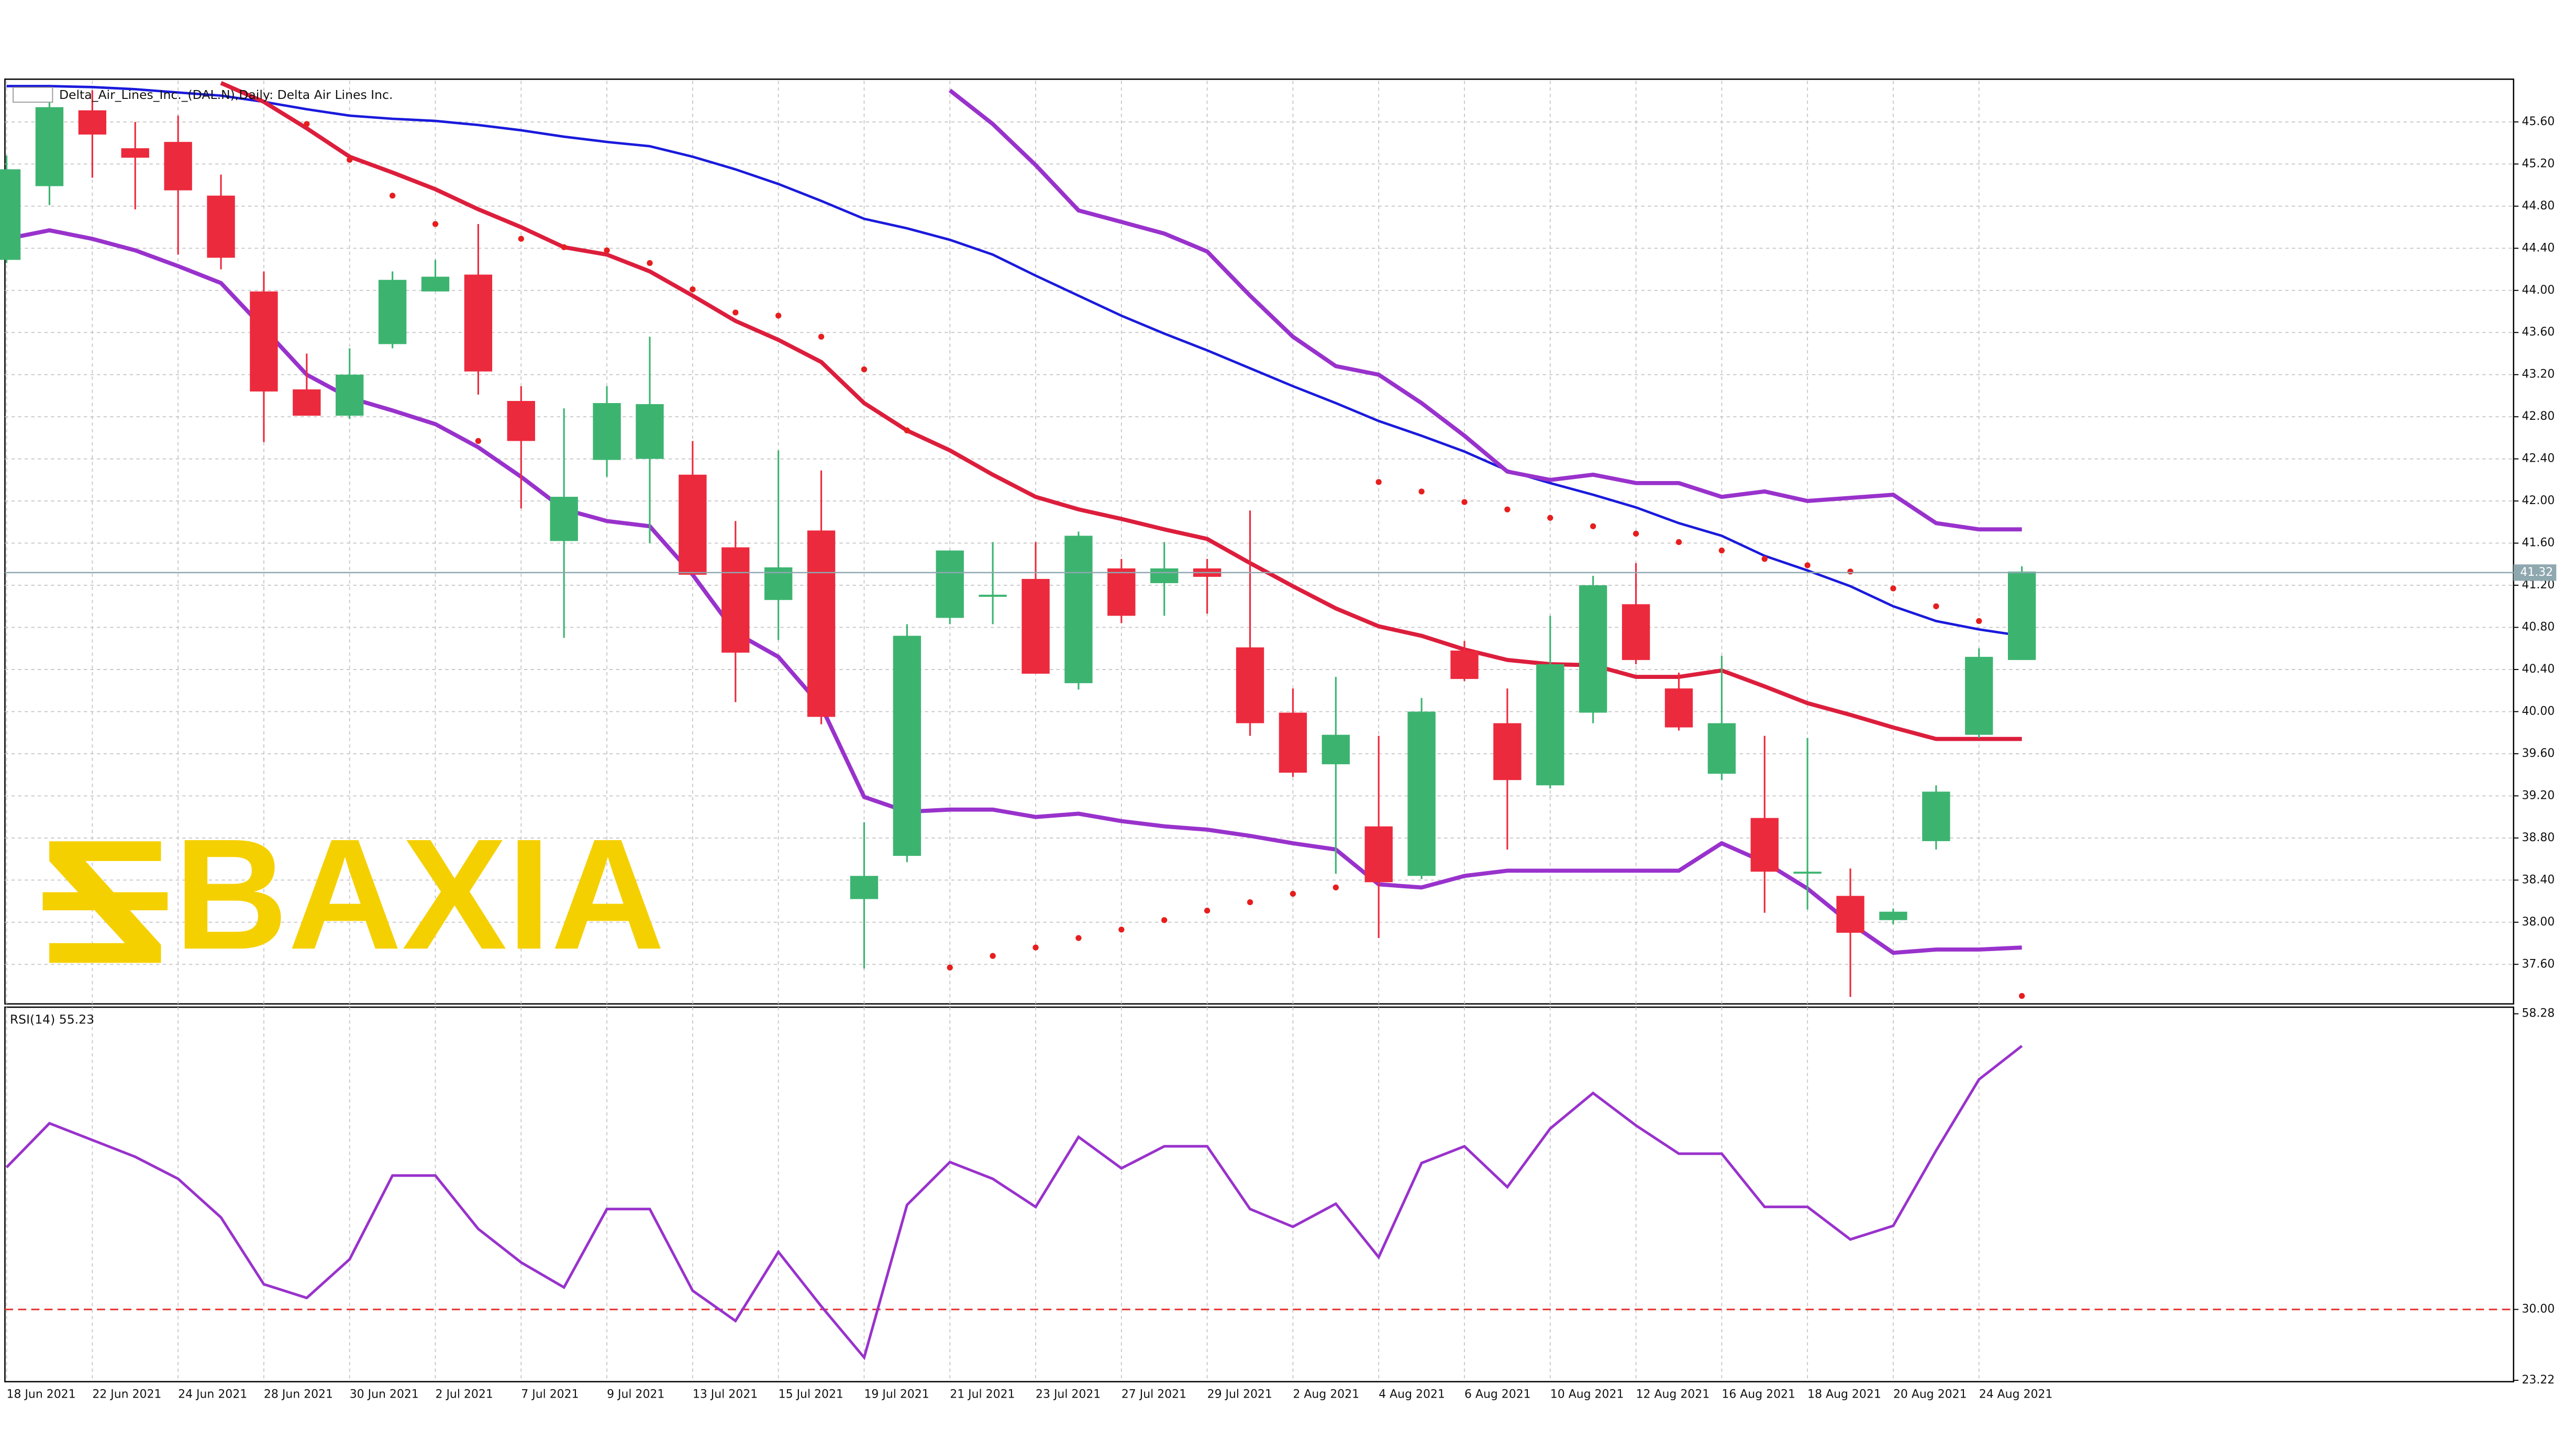 The image size is (2576, 1451). What do you see at coordinates (1497, 1395) in the screenshot?
I see `x-tick-label: 6 Aug 2021` at bounding box center [1497, 1395].